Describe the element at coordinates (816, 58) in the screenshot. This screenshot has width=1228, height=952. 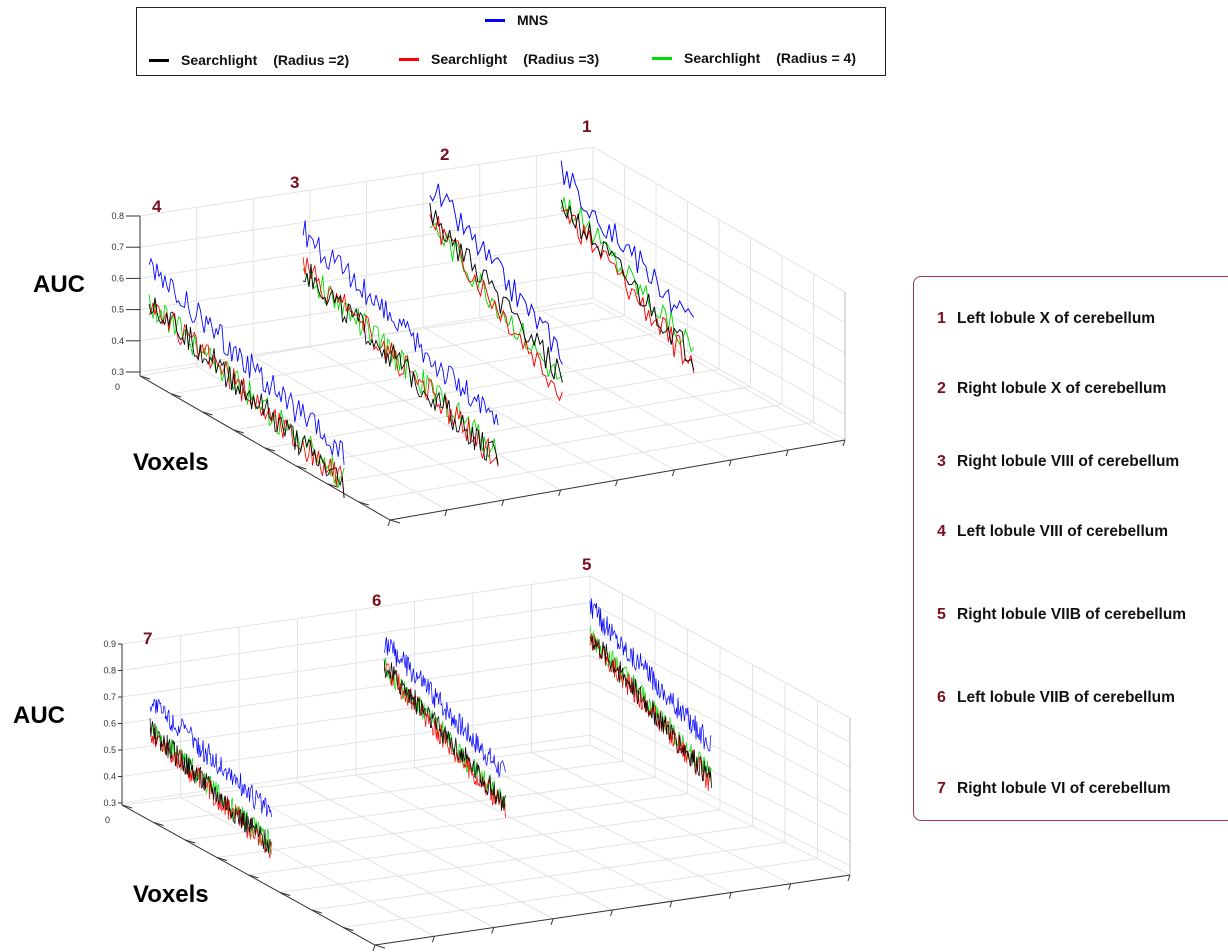
I see `legend-param-radius4: (Radius = 4)` at that location.